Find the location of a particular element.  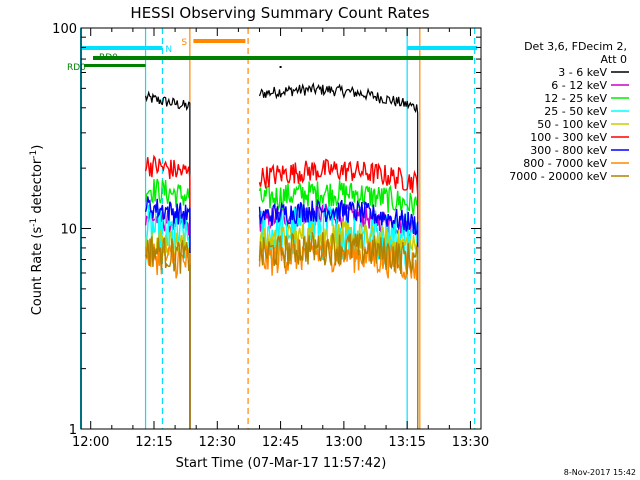

y-axis-label: Count Rate (s-1 detector-1) is located at coordinates (37, 230).